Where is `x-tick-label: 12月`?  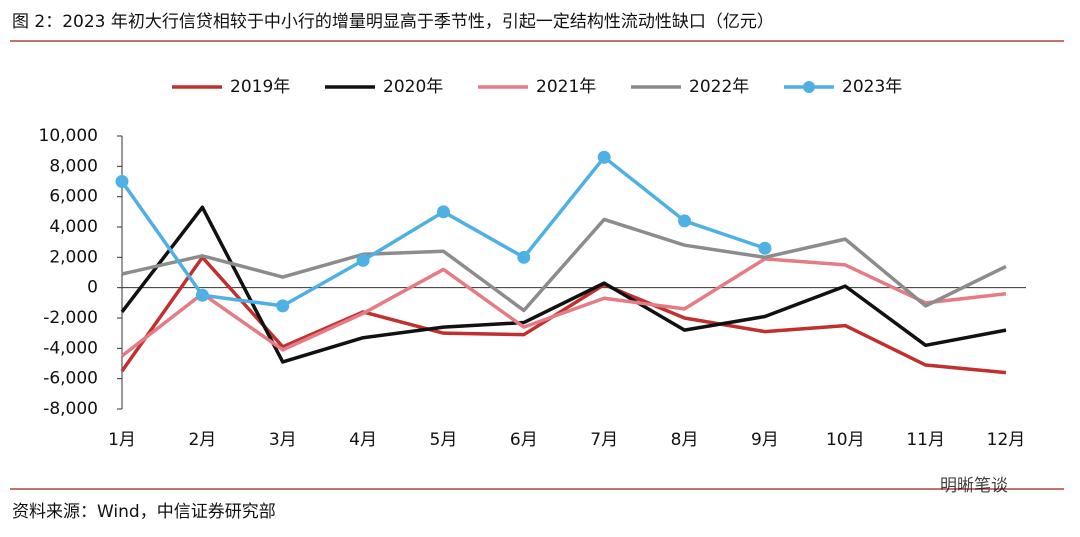
x-tick-label: 12月 is located at coordinates (1006, 440).